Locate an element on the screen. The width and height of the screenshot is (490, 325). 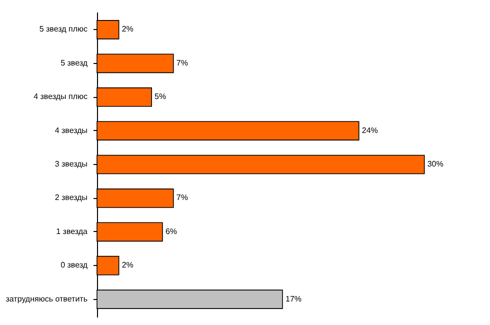
y-tick-label: 4 звезды плюс is located at coordinates (61, 97).